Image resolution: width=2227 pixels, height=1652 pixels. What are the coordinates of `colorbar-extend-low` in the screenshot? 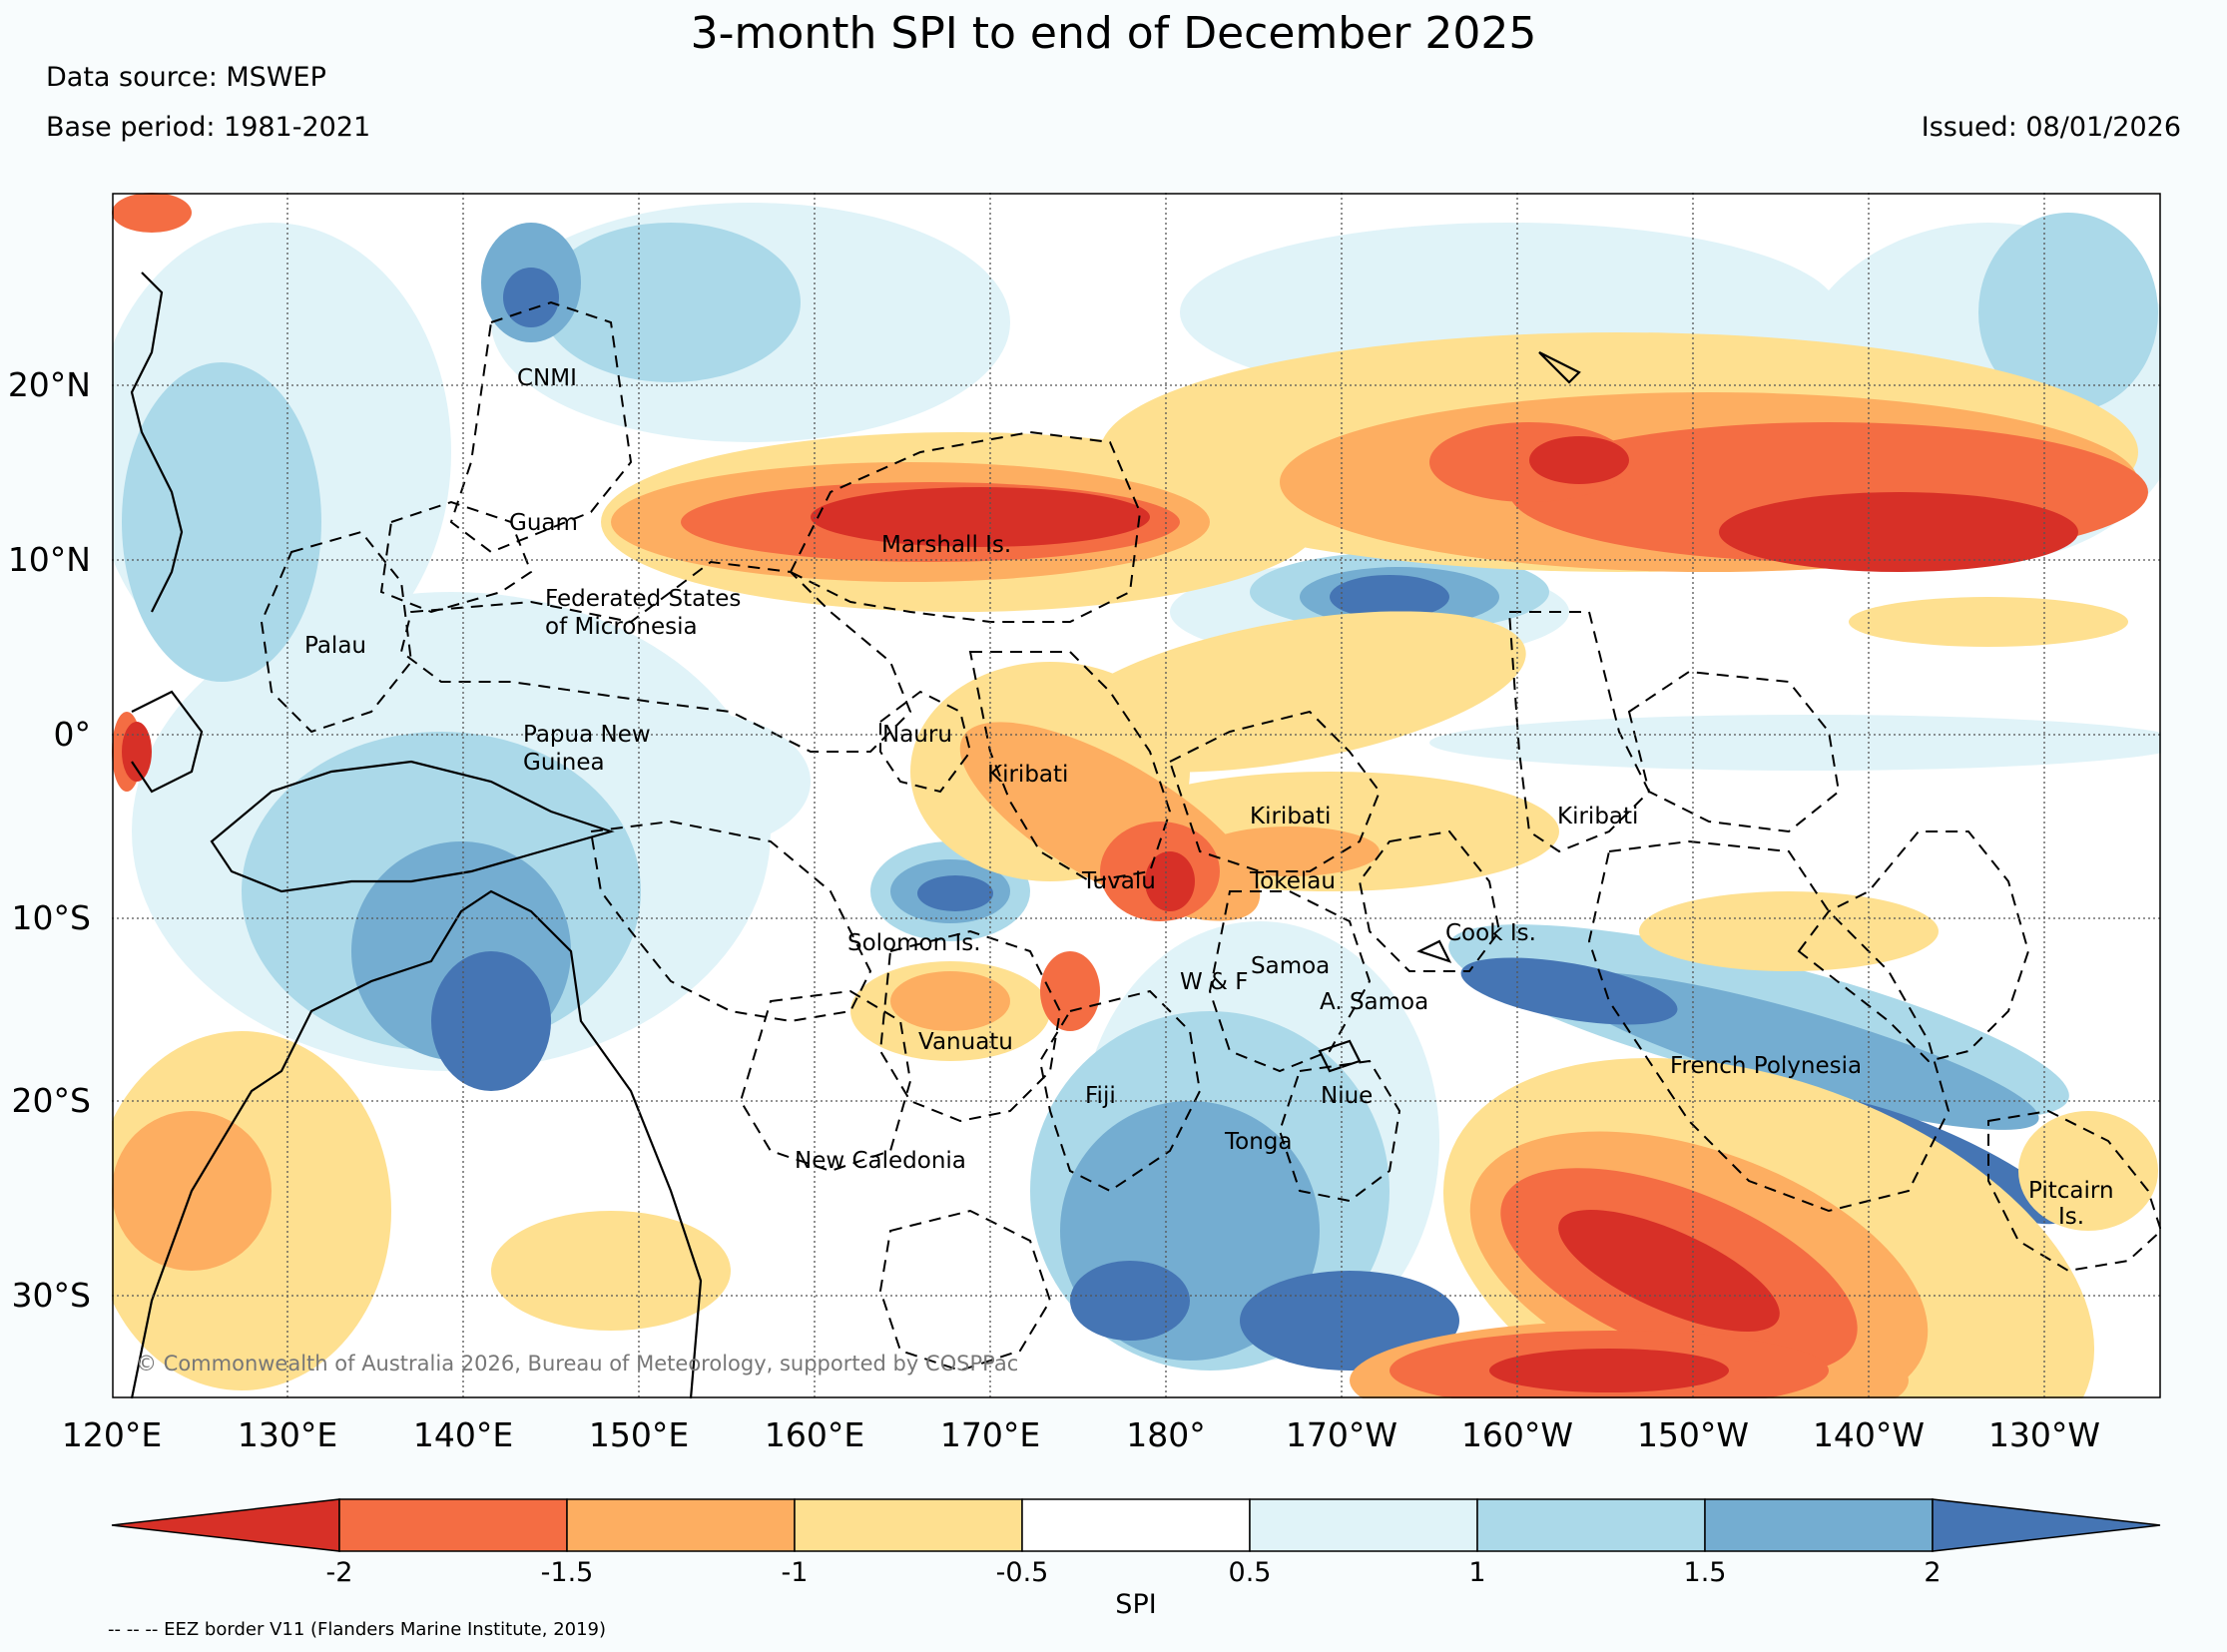 It's located at (225, 1525).